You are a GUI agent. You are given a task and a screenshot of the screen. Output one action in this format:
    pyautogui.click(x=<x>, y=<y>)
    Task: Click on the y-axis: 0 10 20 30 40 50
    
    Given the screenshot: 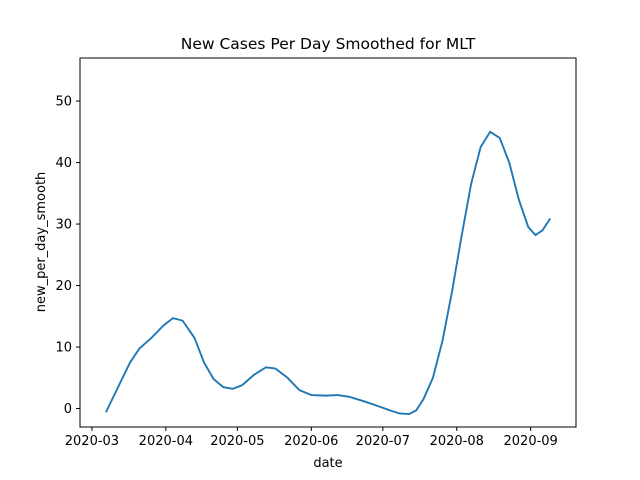 What is the action you would take?
    pyautogui.click(x=67, y=256)
    